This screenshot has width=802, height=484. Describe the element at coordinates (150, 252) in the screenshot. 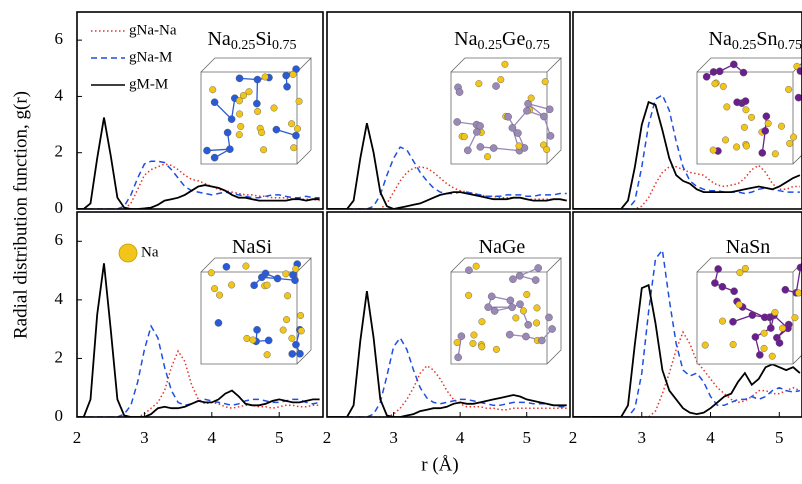

I see `annotation: Na` at that location.